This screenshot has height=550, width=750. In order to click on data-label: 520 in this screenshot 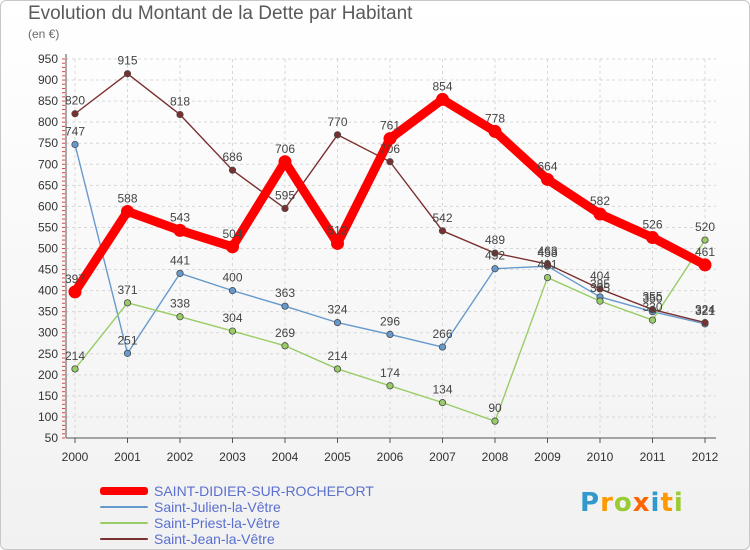, I will do `click(705, 227)`.